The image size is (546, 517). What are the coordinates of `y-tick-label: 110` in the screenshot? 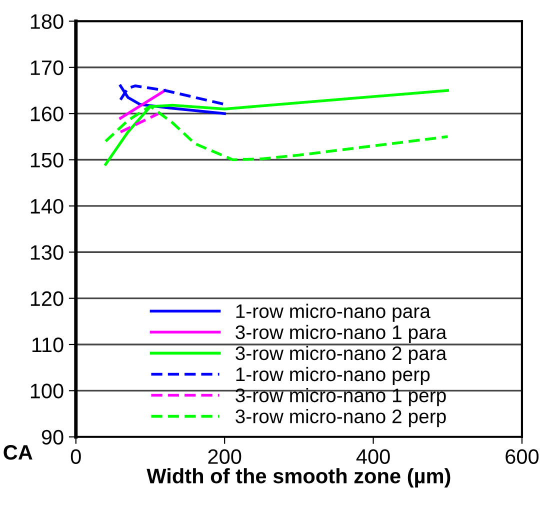 It's located at (48, 344).